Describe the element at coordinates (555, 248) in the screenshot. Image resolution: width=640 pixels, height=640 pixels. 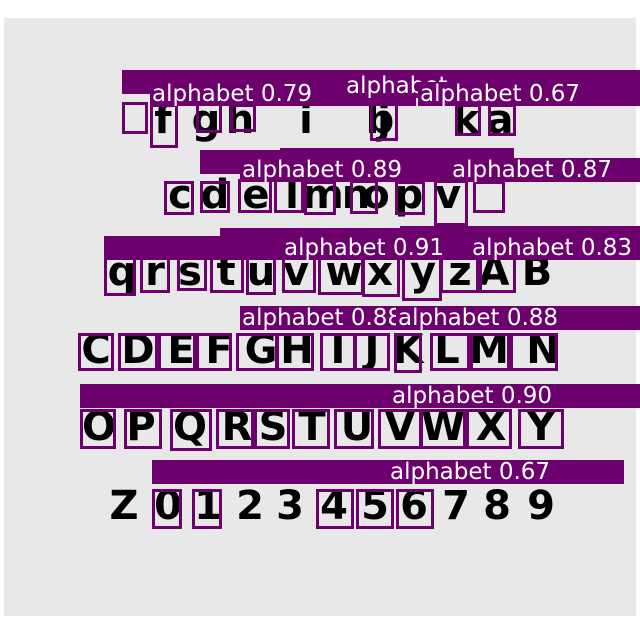
I see `detection-label: alphabet 0.83` at that location.